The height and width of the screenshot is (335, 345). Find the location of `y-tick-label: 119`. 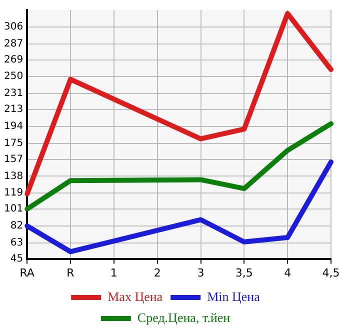

y-tick-label: 119 is located at coordinates (14, 193).